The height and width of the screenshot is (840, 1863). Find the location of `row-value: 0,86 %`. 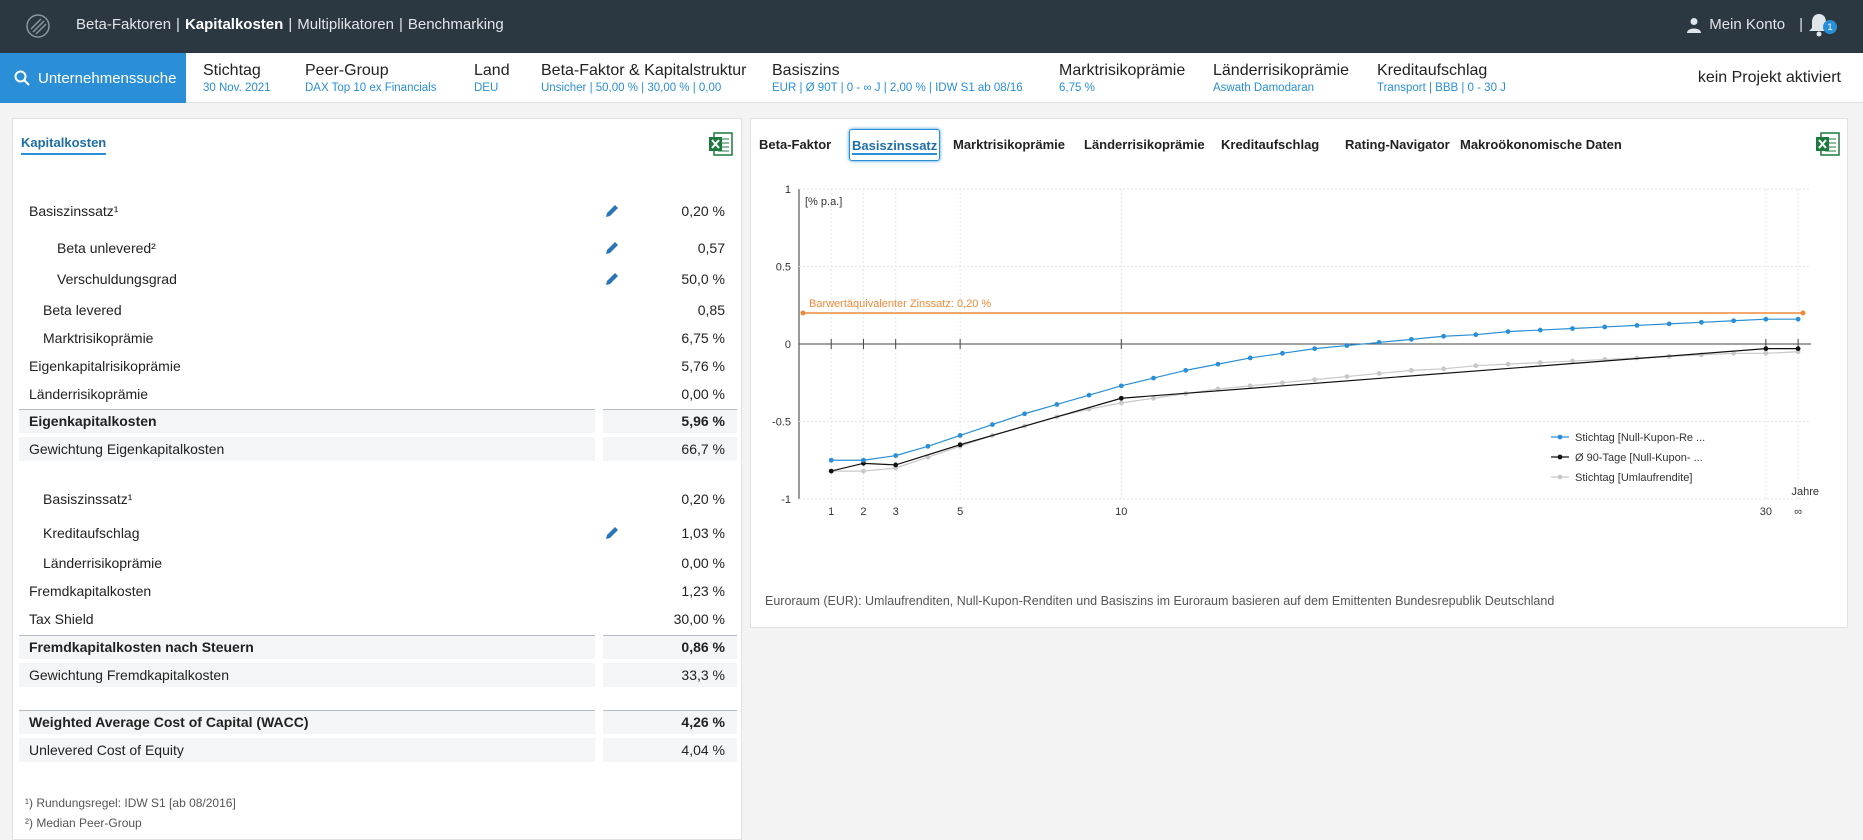

row-value: 0,86 % is located at coordinates (703, 647).